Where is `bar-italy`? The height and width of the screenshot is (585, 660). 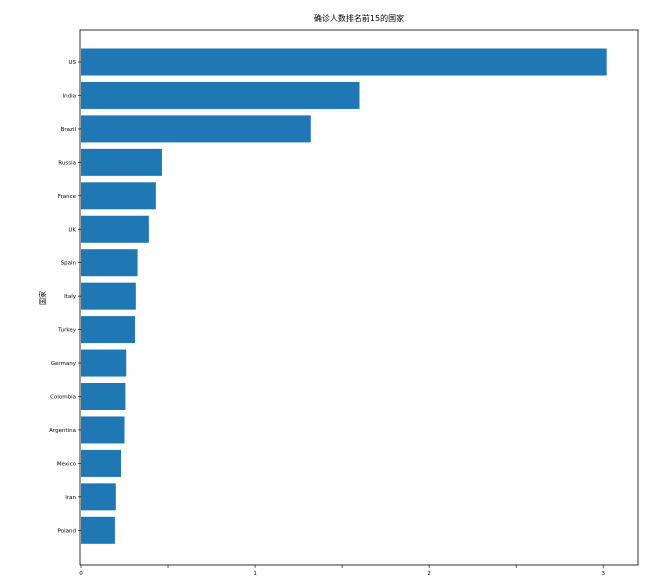
bar-italy is located at coordinates (108, 296).